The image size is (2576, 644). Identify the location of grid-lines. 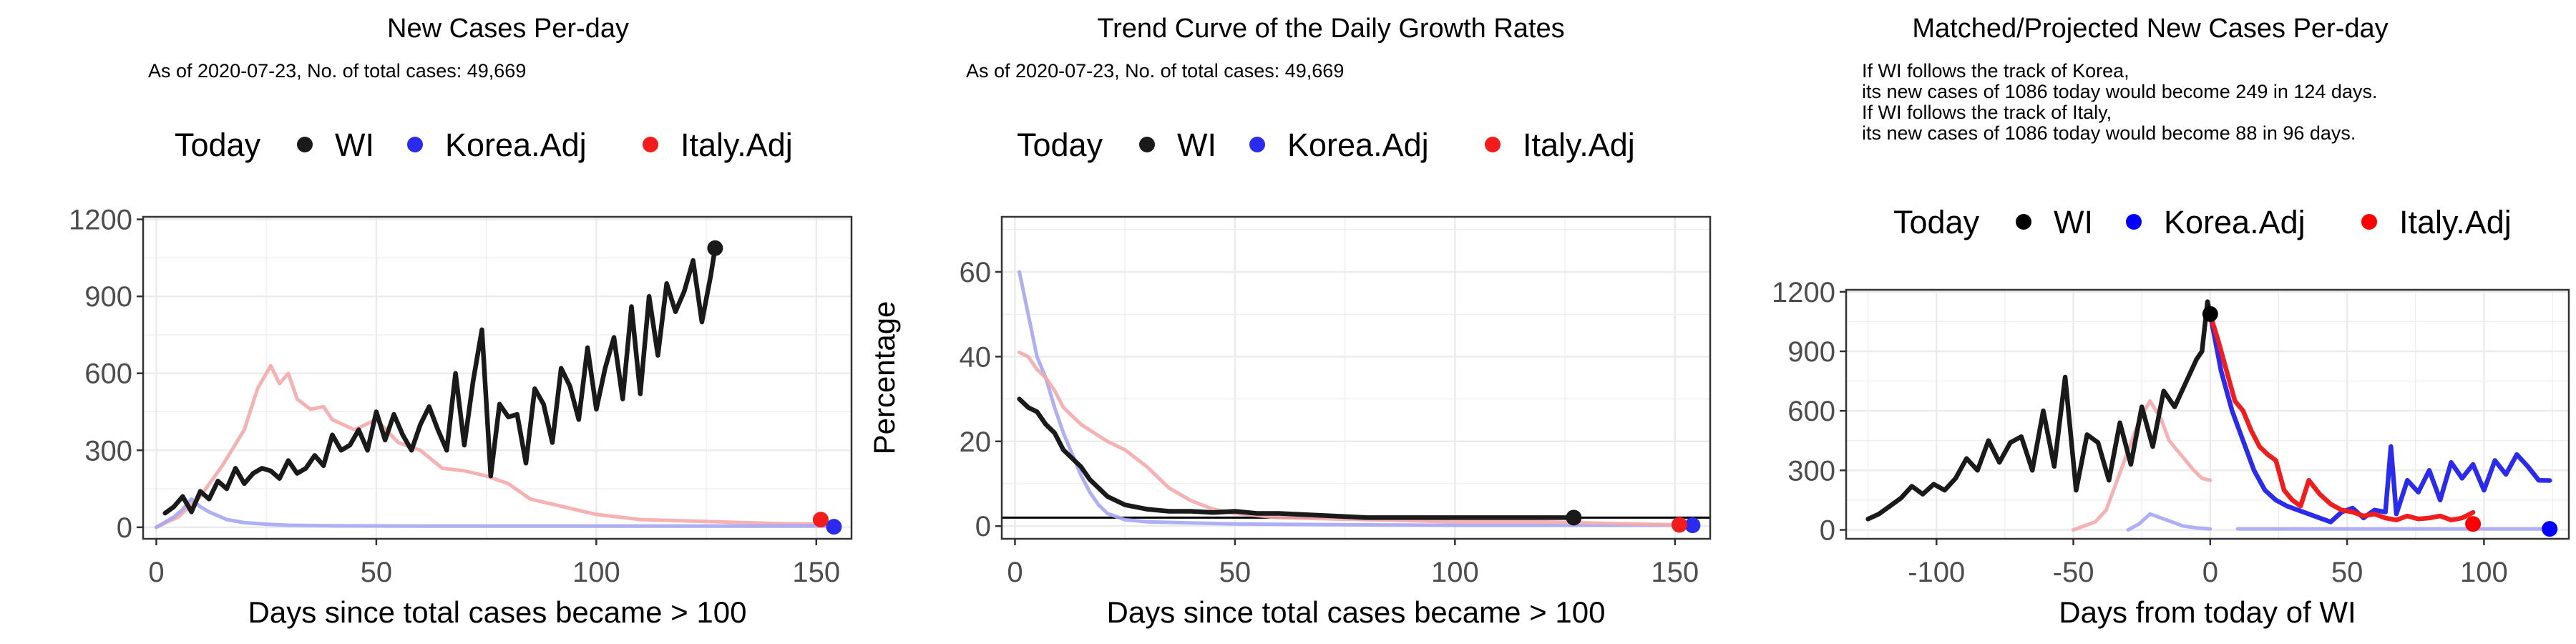
(497, 378).